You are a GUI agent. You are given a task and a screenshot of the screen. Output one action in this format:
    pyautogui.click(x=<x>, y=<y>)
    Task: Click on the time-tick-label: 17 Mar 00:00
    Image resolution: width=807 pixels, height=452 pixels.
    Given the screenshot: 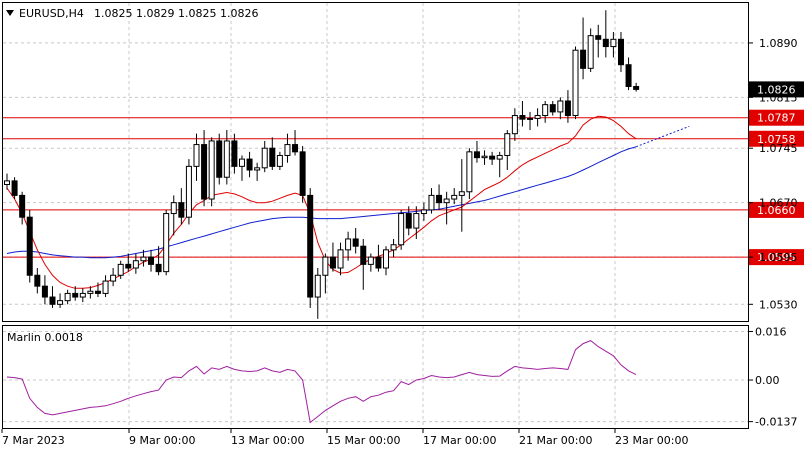 What is the action you would take?
    pyautogui.click(x=459, y=440)
    